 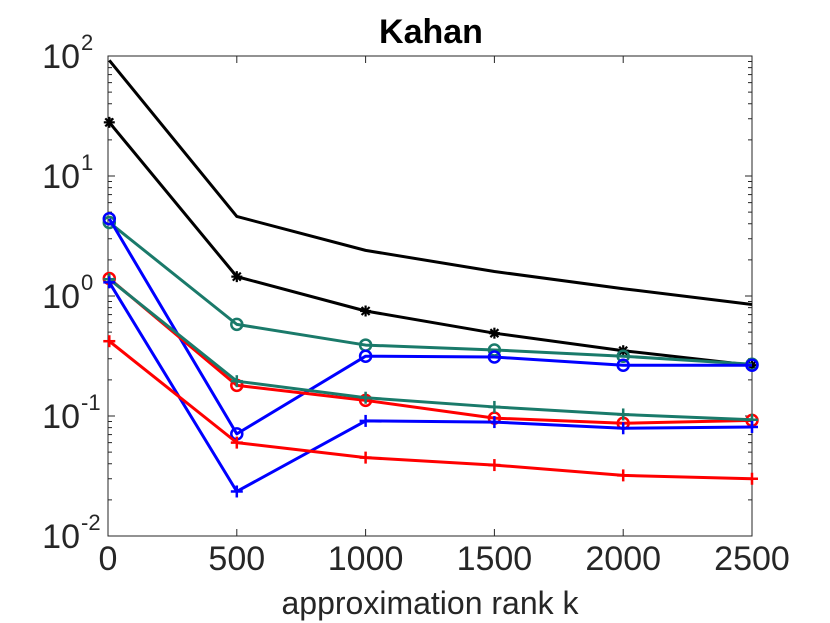 What do you see at coordinates (108, 559) in the screenshot?
I see `x-tick-label: 0` at bounding box center [108, 559].